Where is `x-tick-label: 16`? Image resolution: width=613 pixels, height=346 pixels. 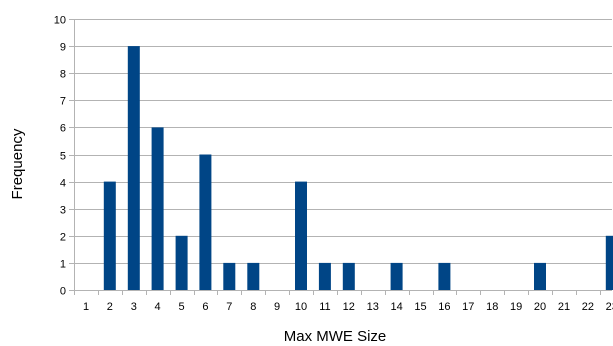
x-tick-label: 16 is located at coordinates (444, 307).